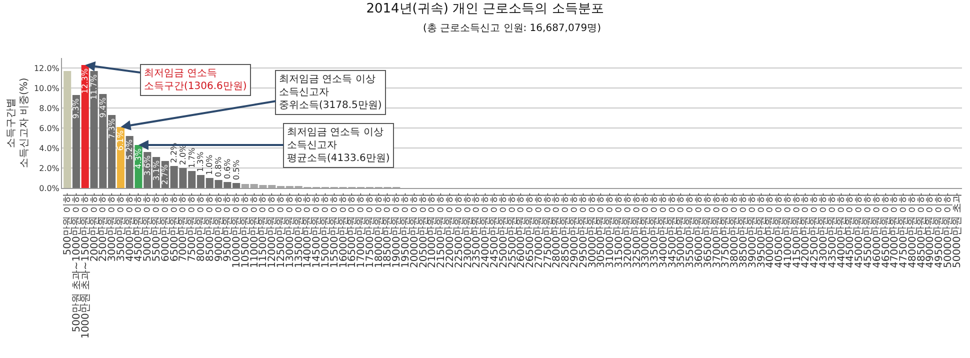 The image size is (970, 358). I want to click on x-tick-label: 39000만원 이하, so click(752, 230).